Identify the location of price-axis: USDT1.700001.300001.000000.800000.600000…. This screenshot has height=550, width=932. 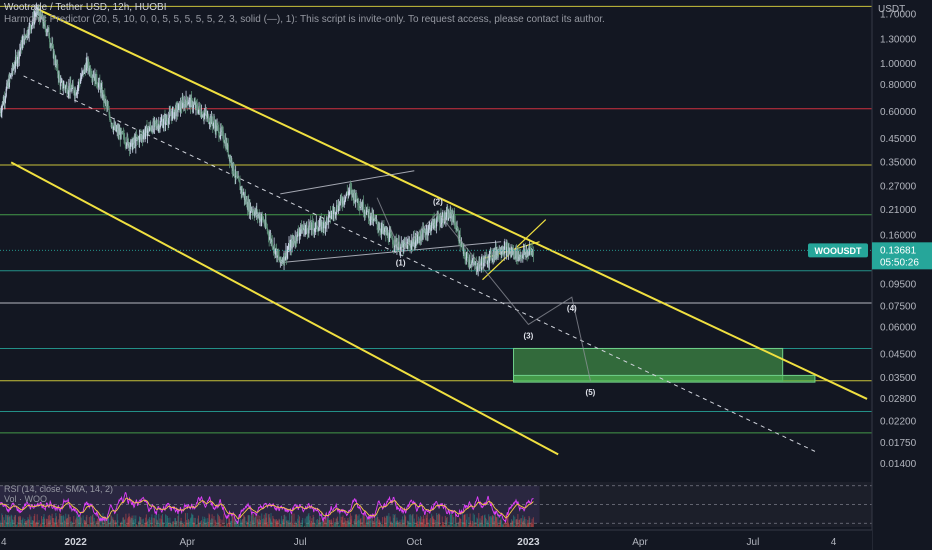
(901, 275).